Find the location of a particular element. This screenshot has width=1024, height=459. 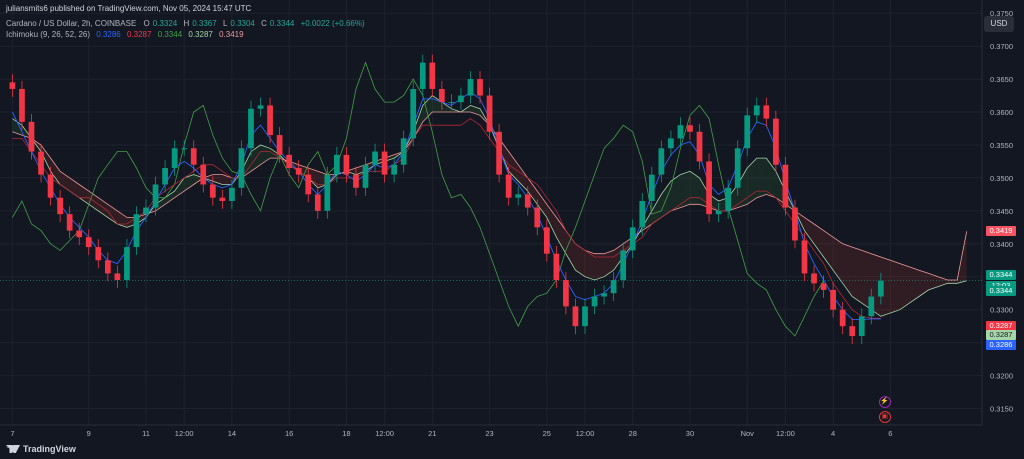

time-tick-label: 14 is located at coordinates (232, 433).